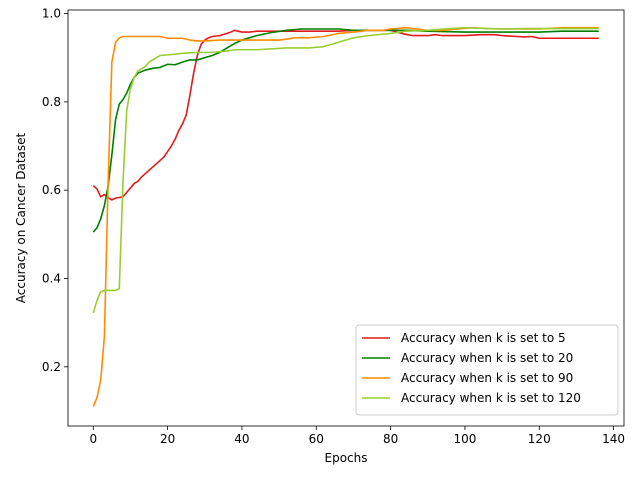  What do you see at coordinates (346, 458) in the screenshot?
I see `x-axis-label: Epochs` at bounding box center [346, 458].